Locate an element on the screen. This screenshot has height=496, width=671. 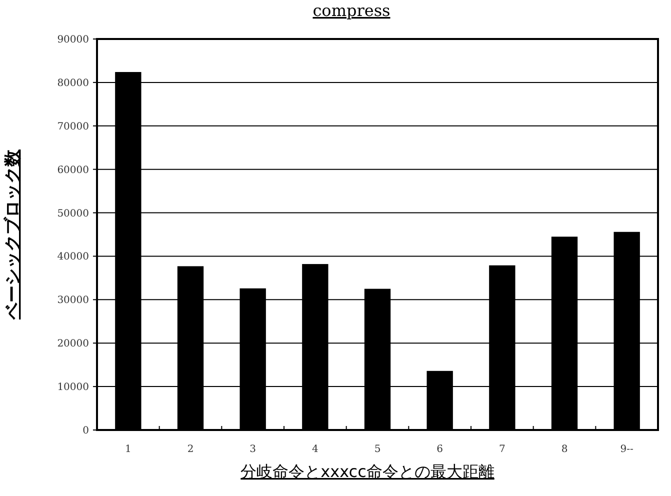
y-tick-label: 70000 is located at coordinates (73, 126).